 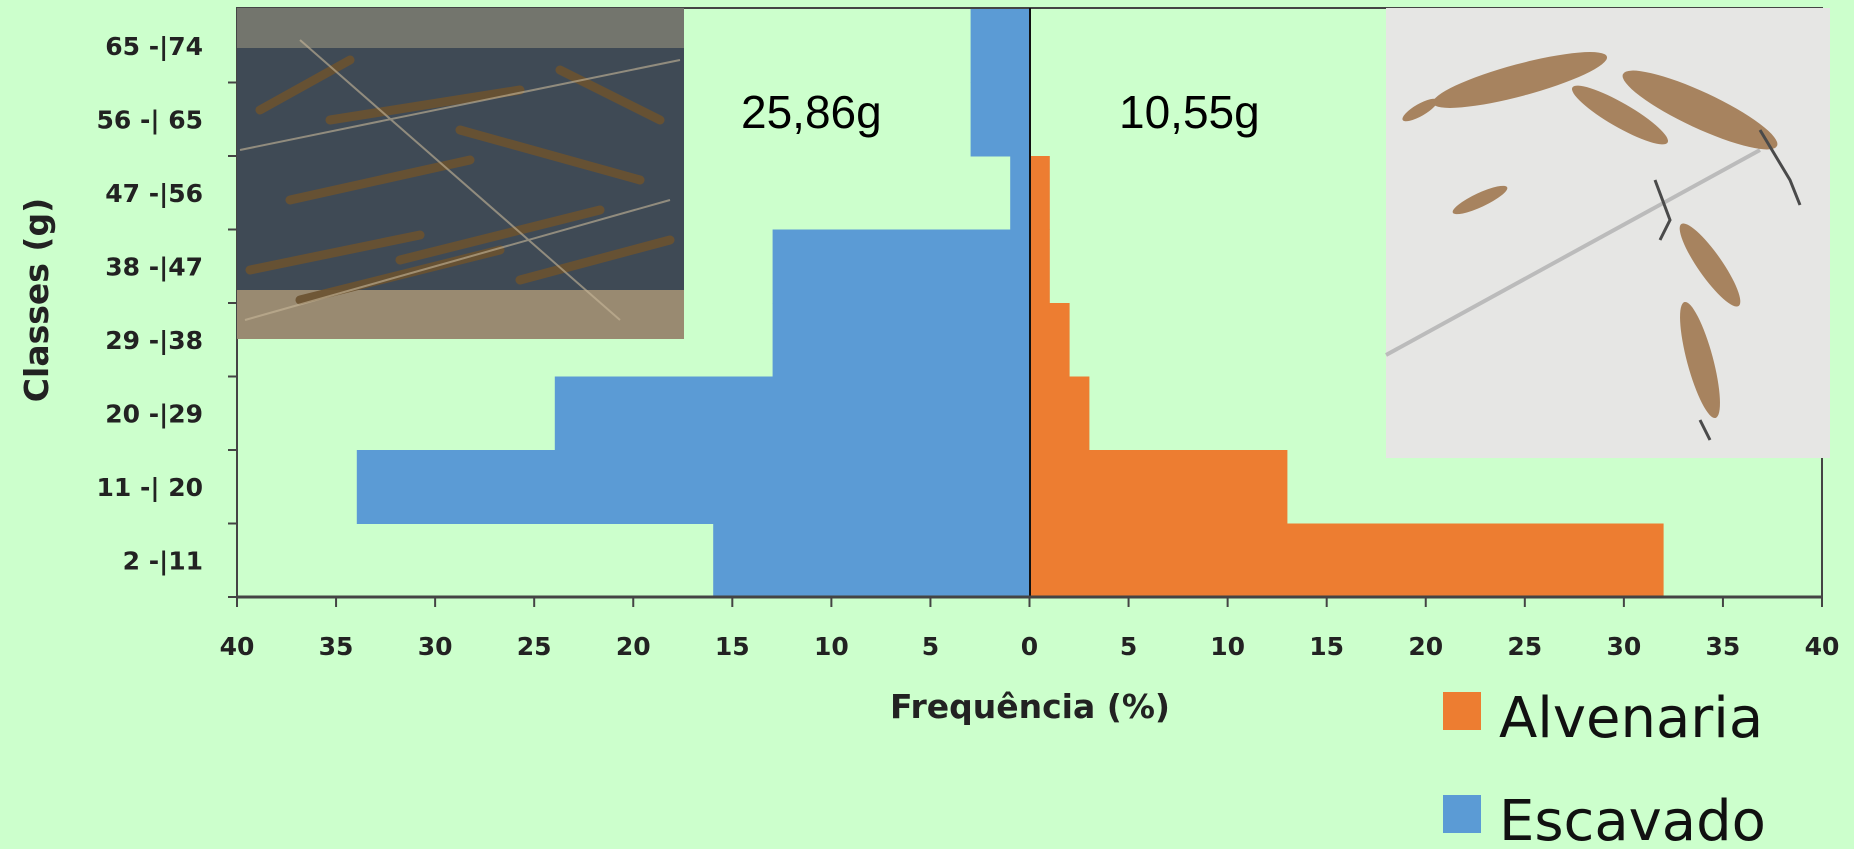 What do you see at coordinates (150, 487) in the screenshot?
I see `y-tick-label: 11 -| 20` at bounding box center [150, 487].